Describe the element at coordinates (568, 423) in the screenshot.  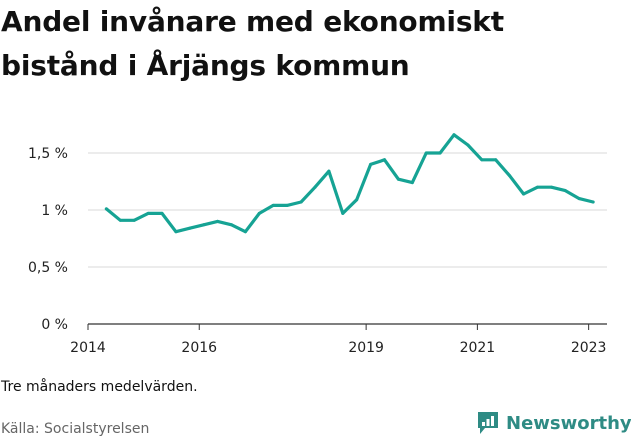
I see `brand-name: Newsworthy` at that location.